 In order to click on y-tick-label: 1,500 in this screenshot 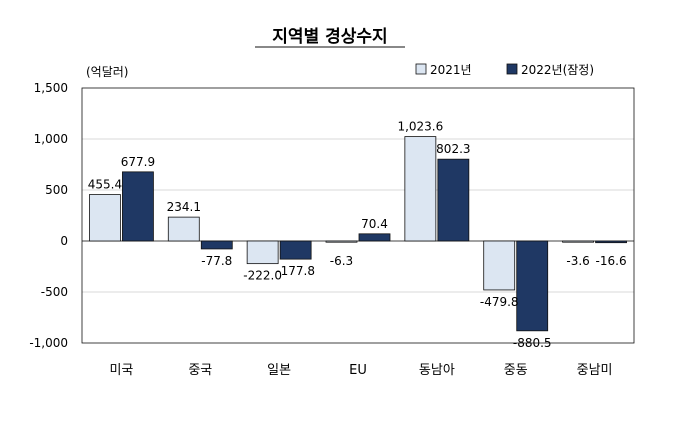, I will do `click(51, 88)`.